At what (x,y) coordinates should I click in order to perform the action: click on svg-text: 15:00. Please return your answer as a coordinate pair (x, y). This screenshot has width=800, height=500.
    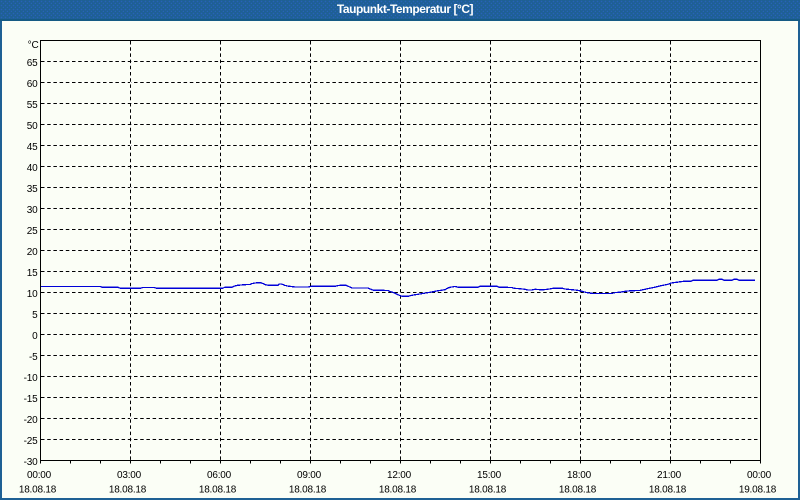
    Looking at the image, I should click on (489, 475).